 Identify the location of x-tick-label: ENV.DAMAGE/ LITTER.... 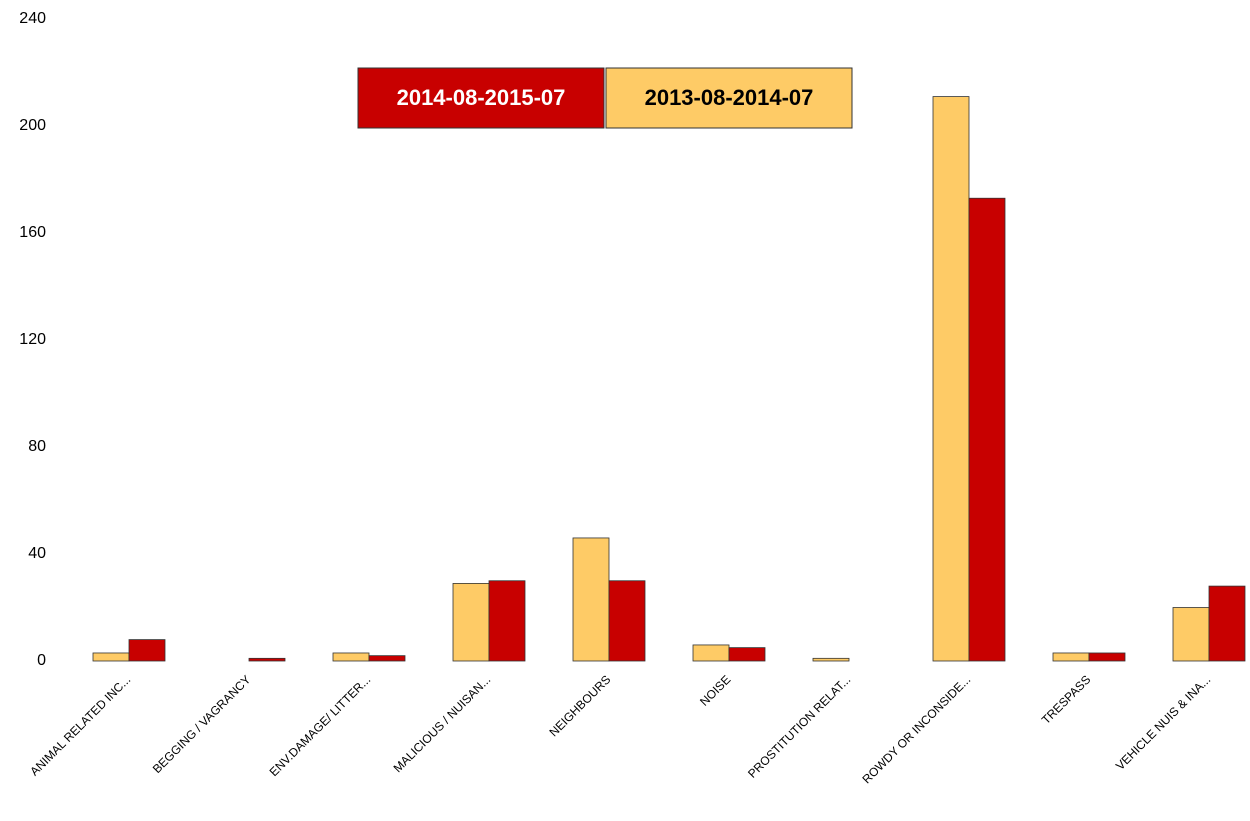
(320, 725).